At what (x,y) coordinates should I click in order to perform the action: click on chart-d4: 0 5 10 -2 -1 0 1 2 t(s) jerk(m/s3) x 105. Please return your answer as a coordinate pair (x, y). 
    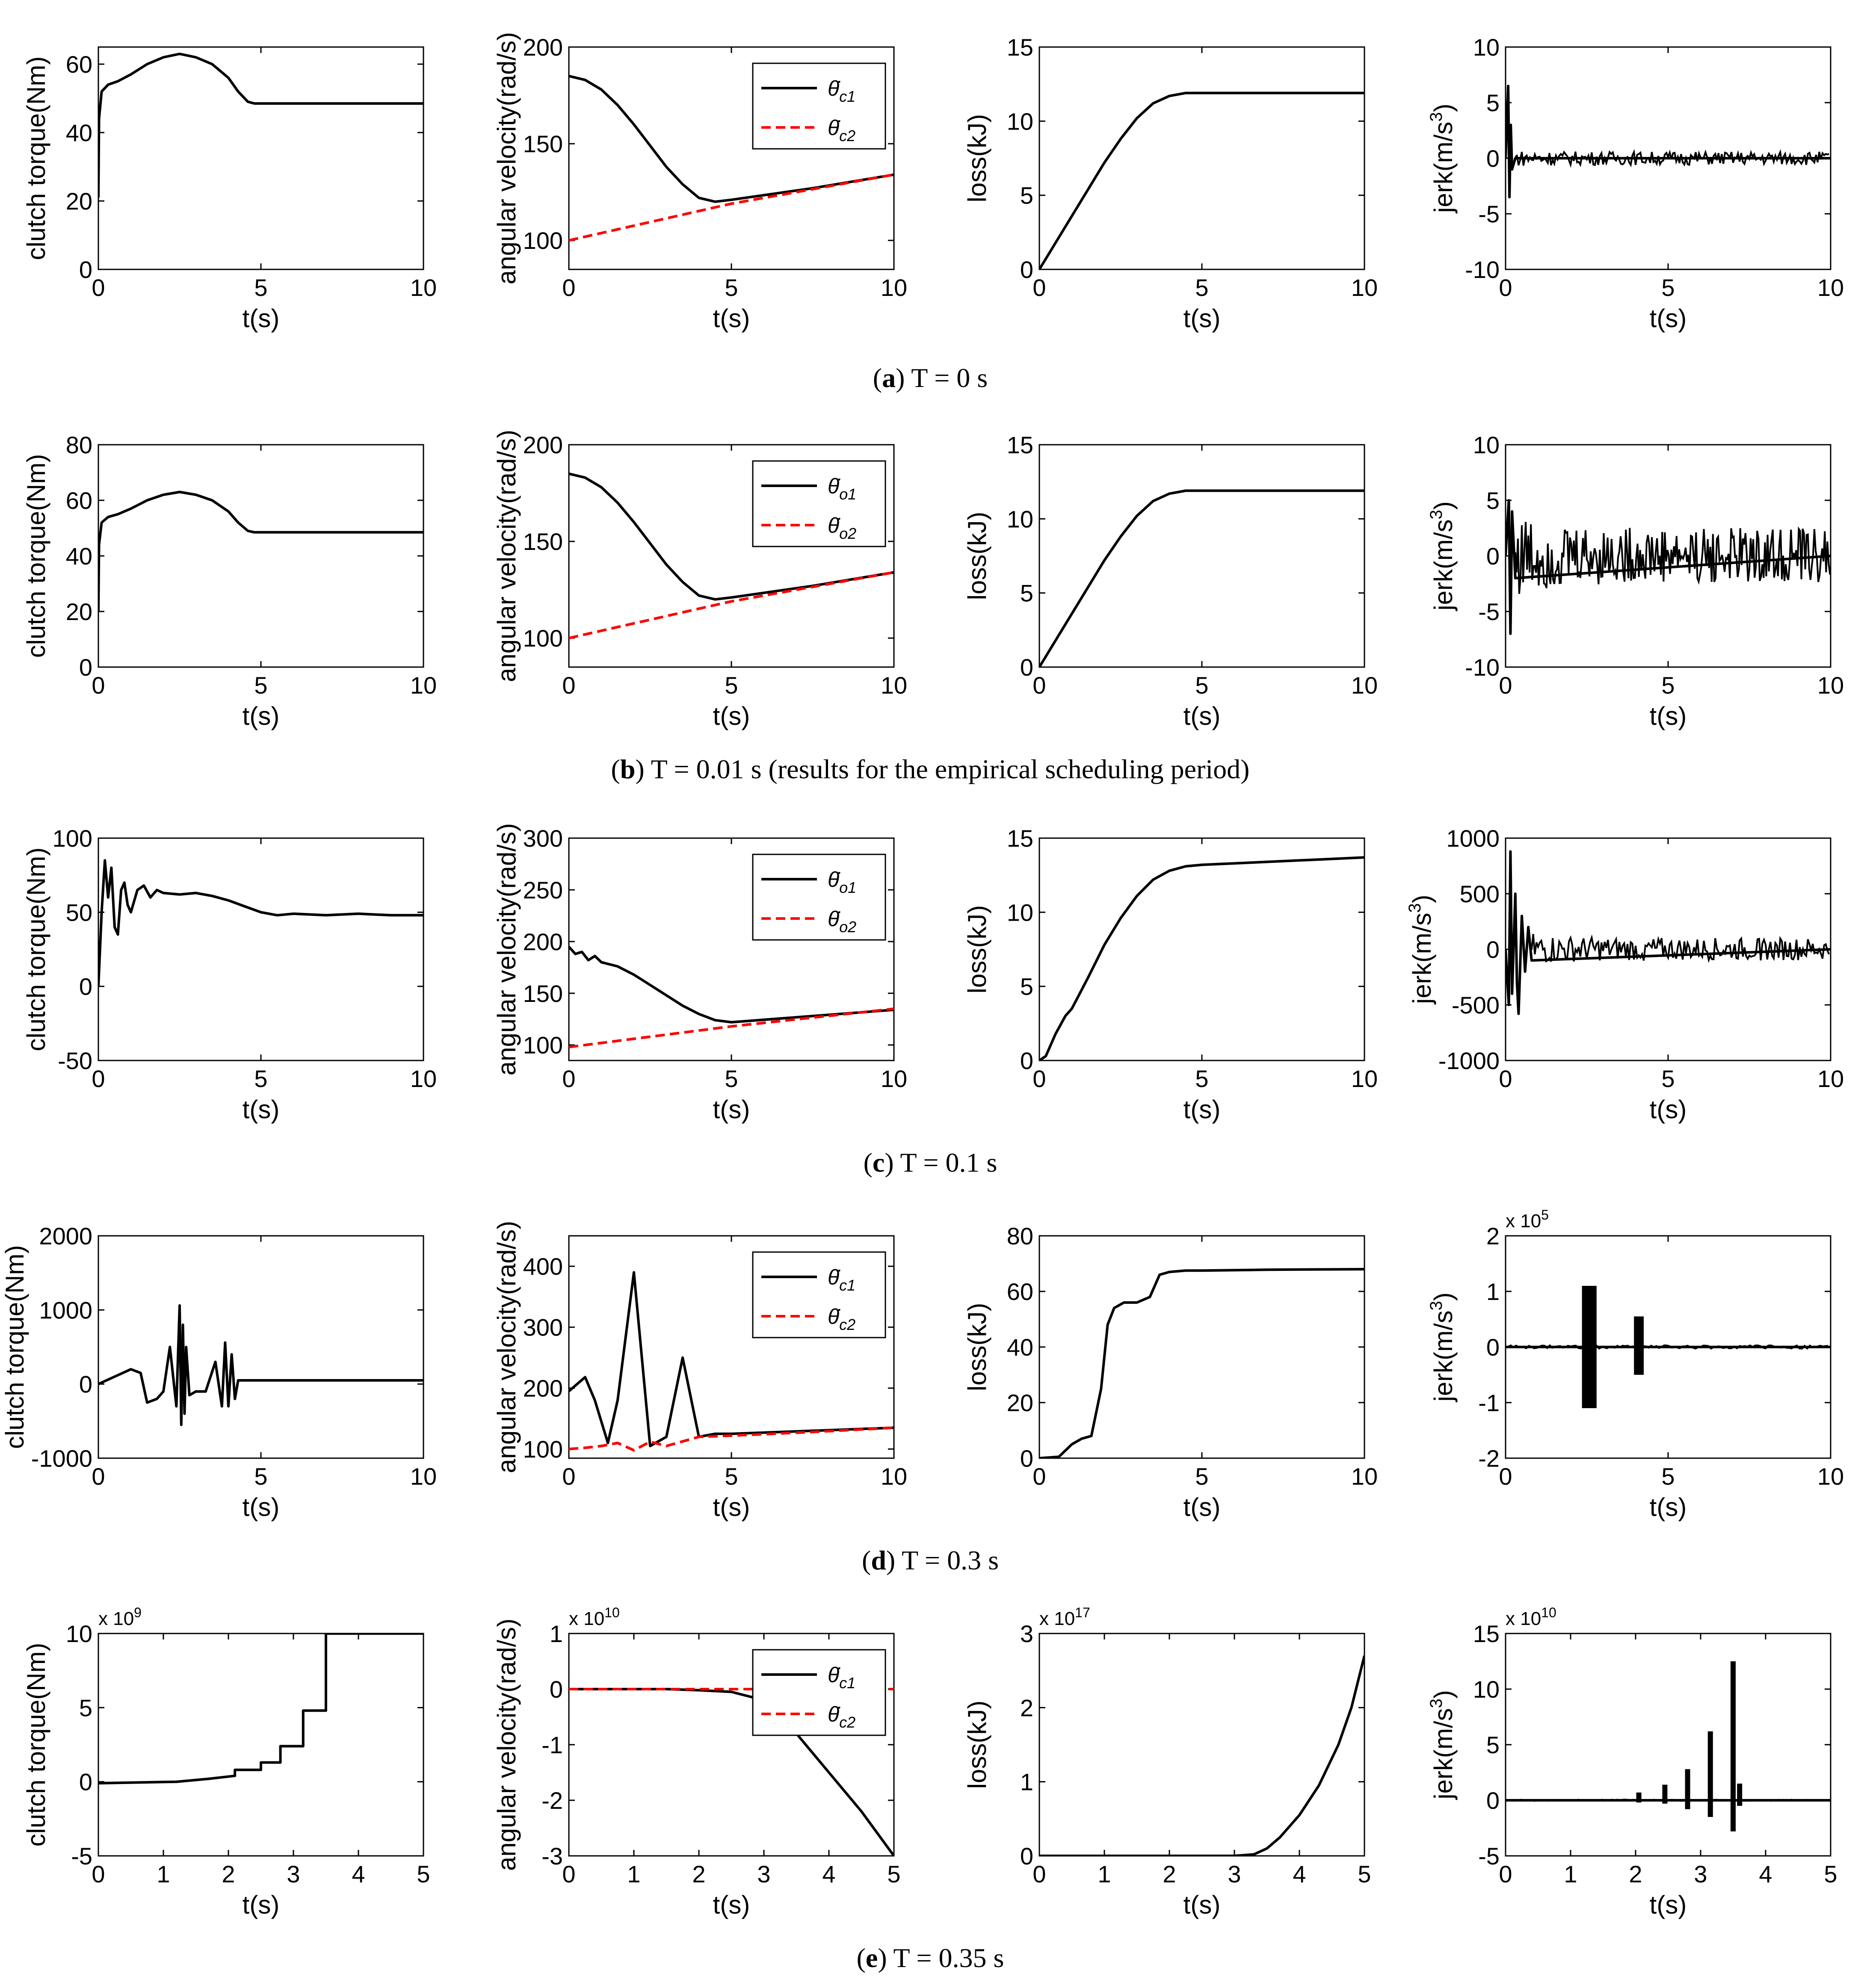
    Looking at the image, I should click on (1635, 1364).